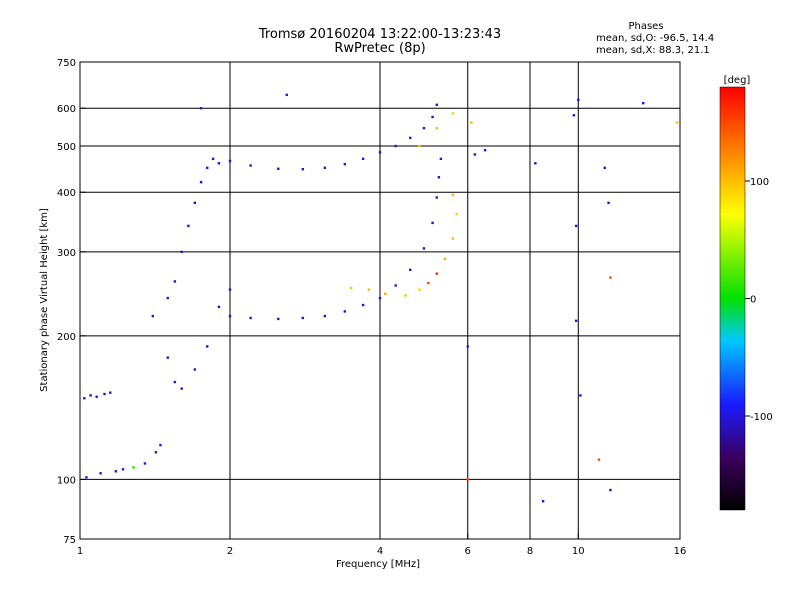 The width and height of the screenshot is (800, 600). Describe the element at coordinates (578, 551) in the screenshot. I see `x-tick-label: 10` at that location.